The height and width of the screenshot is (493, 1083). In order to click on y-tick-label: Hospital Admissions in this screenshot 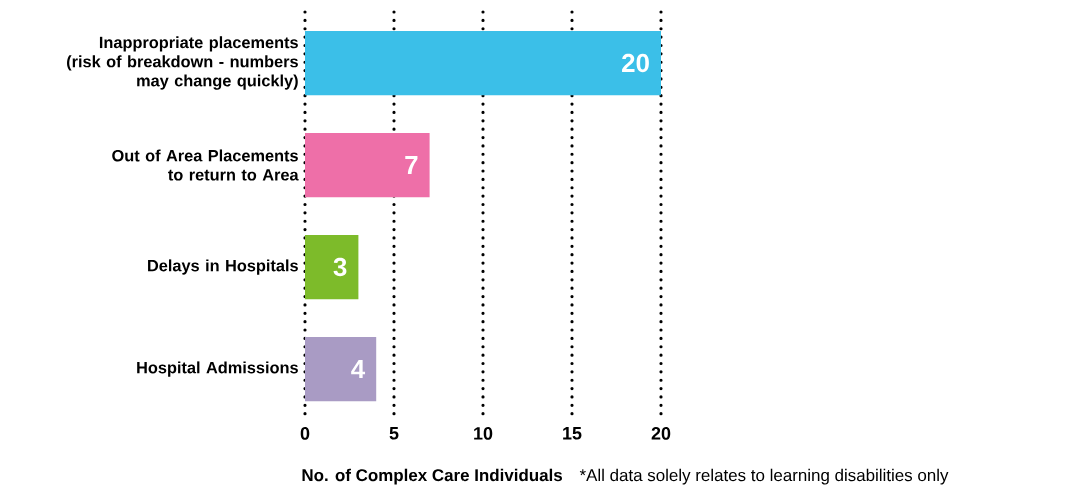, I will do `click(217, 369)`.